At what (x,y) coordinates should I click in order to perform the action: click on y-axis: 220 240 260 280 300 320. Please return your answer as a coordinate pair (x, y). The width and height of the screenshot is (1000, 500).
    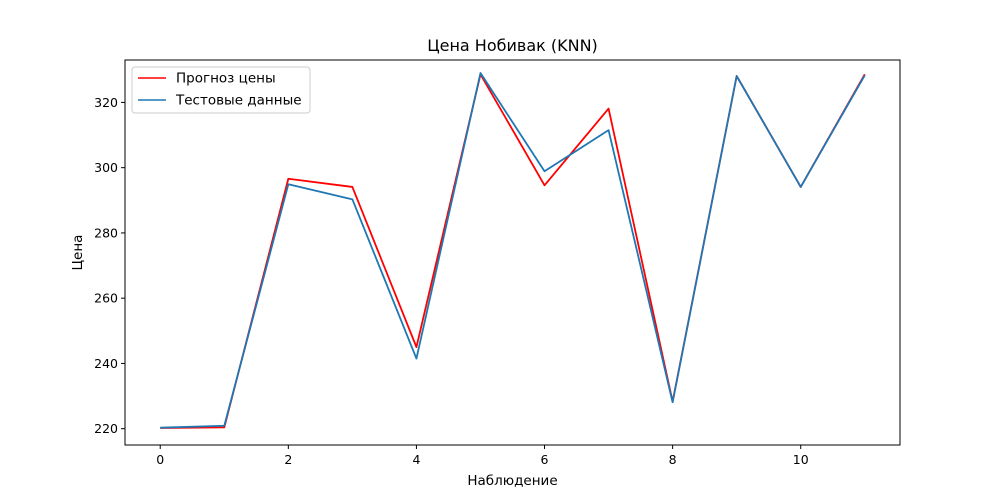
    Looking at the image, I should click on (109, 265).